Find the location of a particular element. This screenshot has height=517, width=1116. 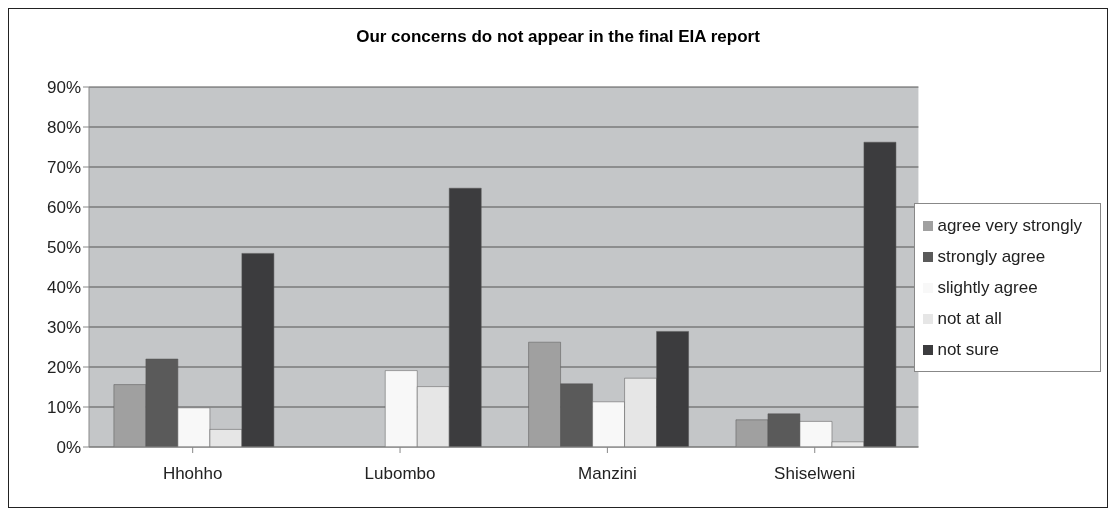

x-tick-label: Shiselweni is located at coordinates (815, 474).